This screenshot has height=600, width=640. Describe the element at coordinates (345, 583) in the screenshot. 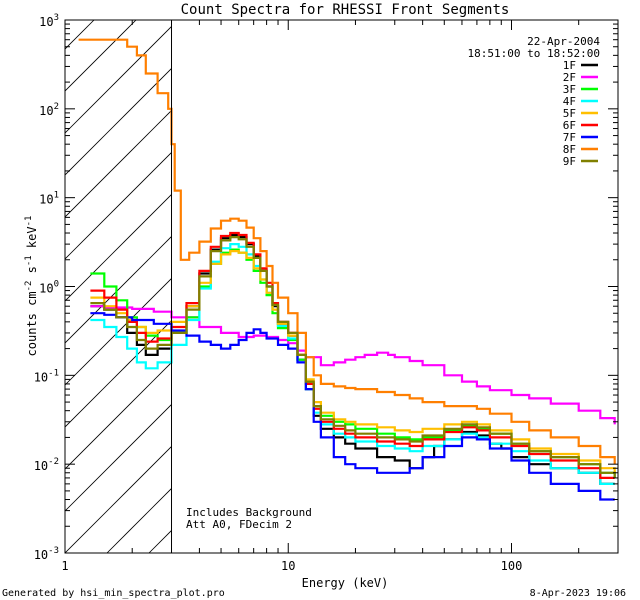

I see `x-axis-label: Energy (keV)` at that location.